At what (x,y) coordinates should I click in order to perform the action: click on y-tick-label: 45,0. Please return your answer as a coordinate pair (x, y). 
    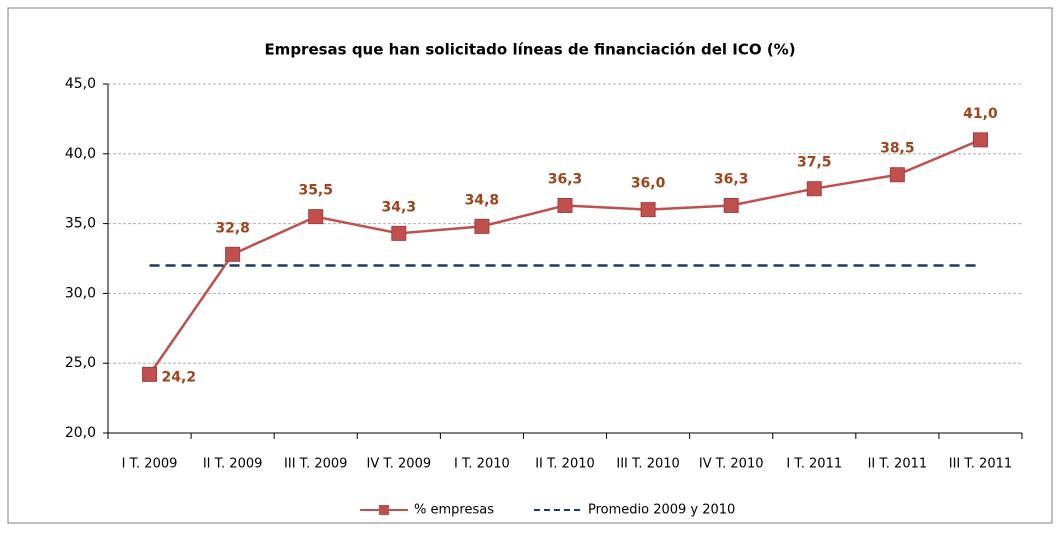
    Looking at the image, I should click on (80, 84).